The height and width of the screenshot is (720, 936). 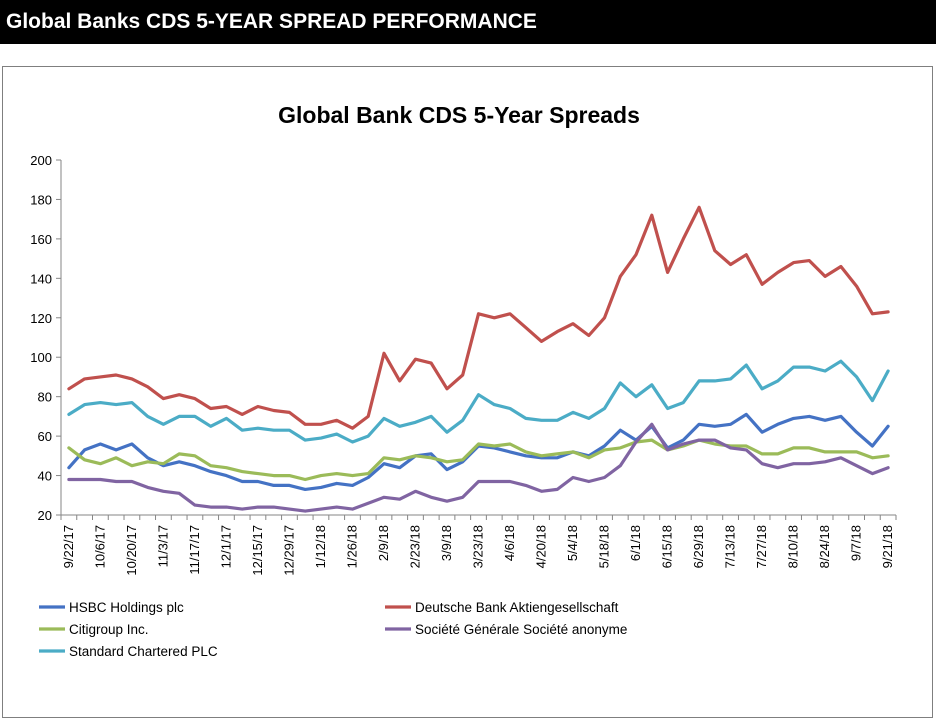 What do you see at coordinates (45, 397) in the screenshot?
I see `y-tick-label: 80` at bounding box center [45, 397].